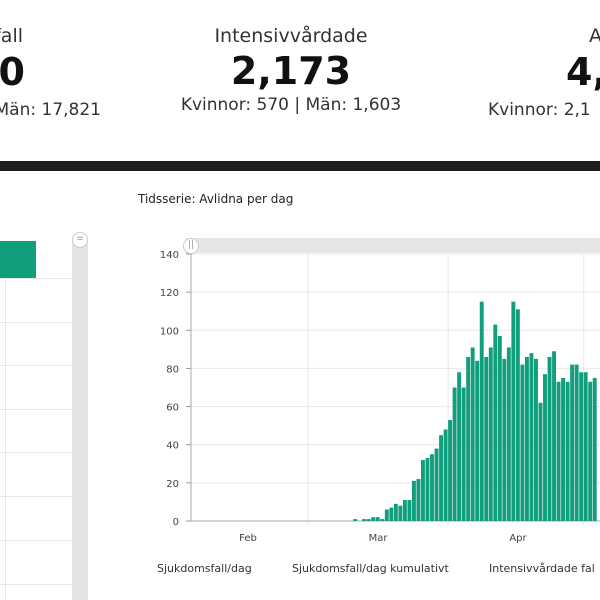 The image size is (600, 600). I want to click on y-tick-label: 40, so click(172, 446).